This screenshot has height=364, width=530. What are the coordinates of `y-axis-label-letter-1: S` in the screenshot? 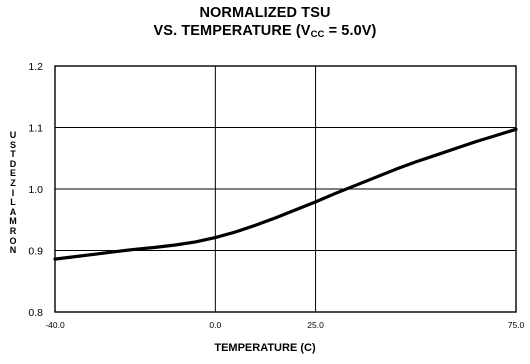 It's located at (12, 144).